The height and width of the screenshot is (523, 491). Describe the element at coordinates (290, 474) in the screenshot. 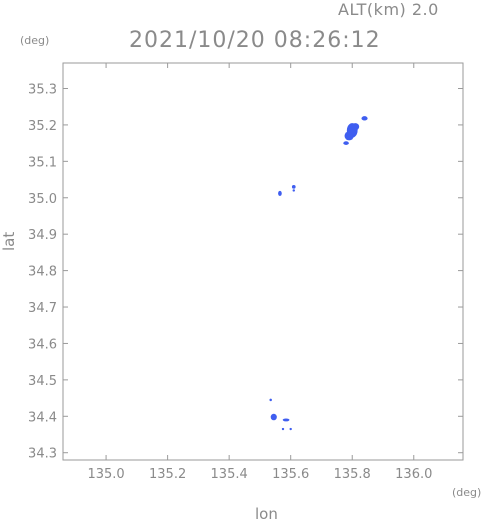

I see `x-tick-label: 135.6` at that location.